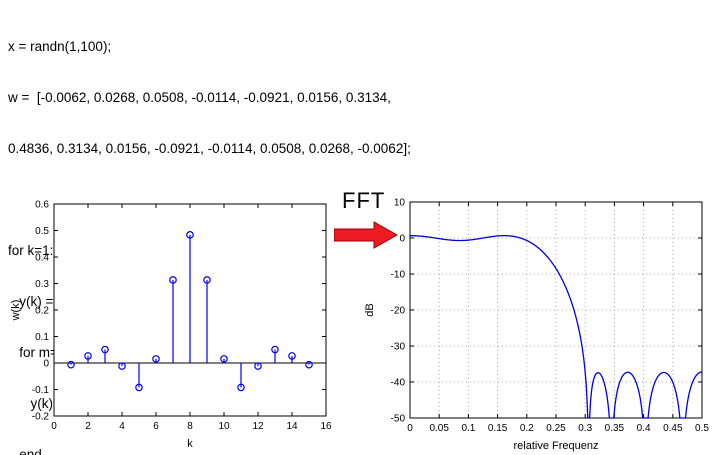 The width and height of the screenshot is (720, 455). Describe the element at coordinates (398, 419) in the screenshot. I see `svg-text: -50` at that location.